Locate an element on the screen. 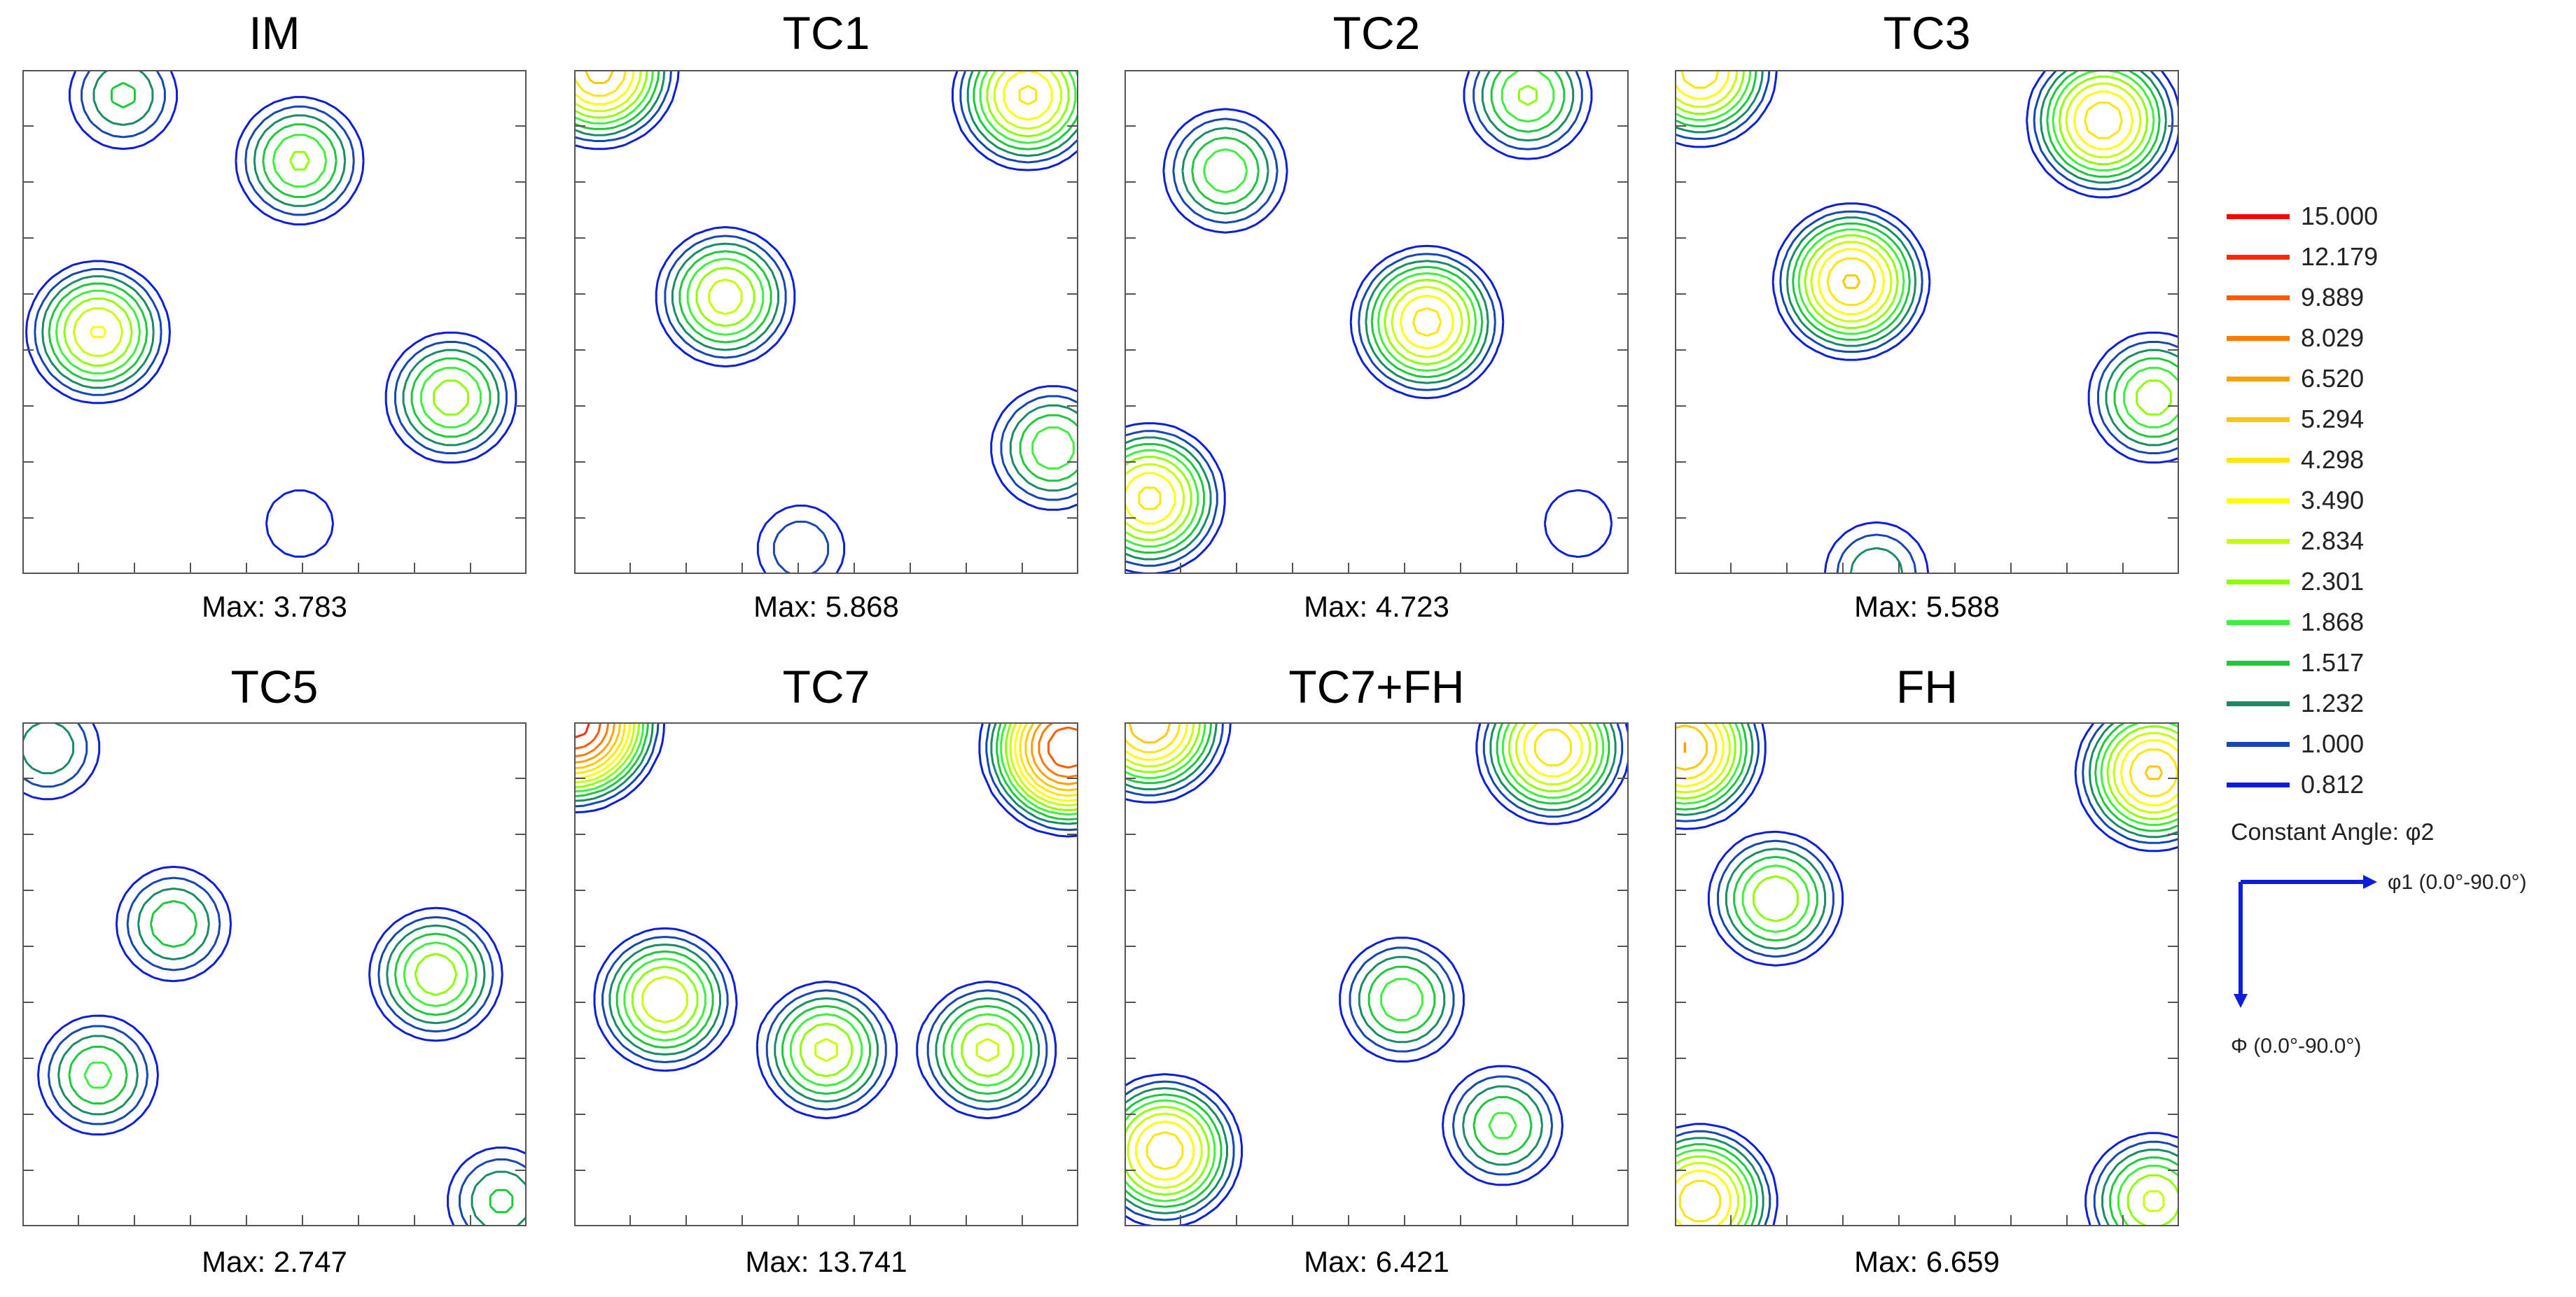  axis-direction-glyph is located at coordinates (2374, 960).